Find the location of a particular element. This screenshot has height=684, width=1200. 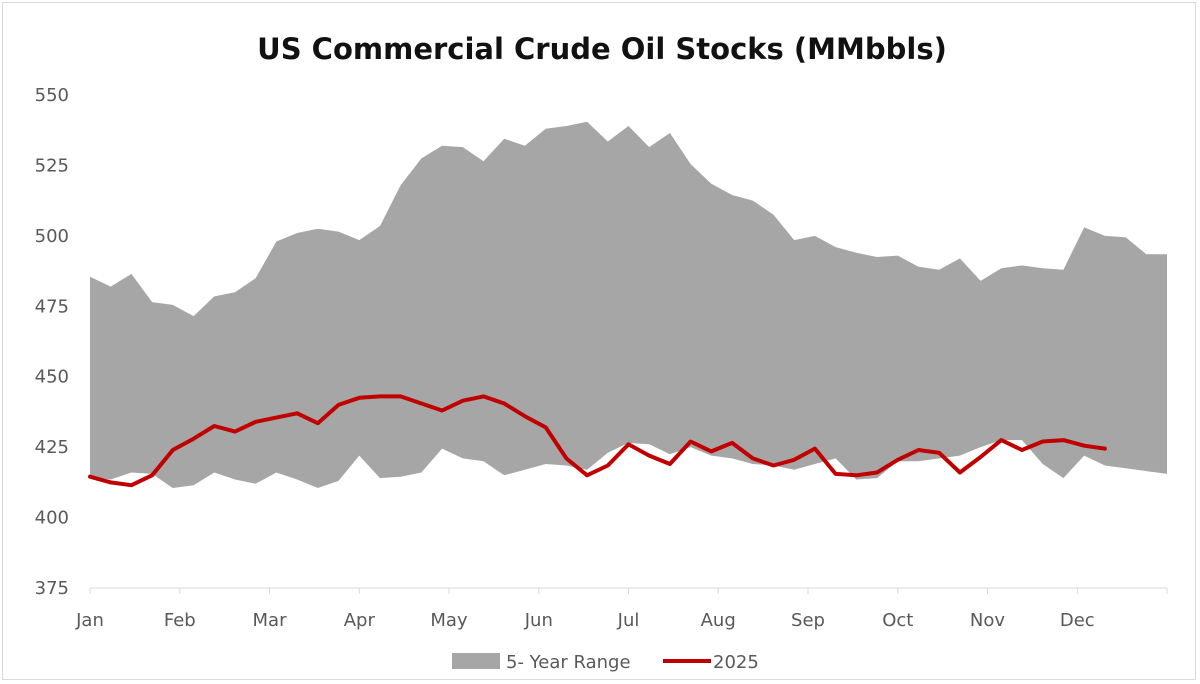

y-tick-label: 550 is located at coordinates (52, 95).